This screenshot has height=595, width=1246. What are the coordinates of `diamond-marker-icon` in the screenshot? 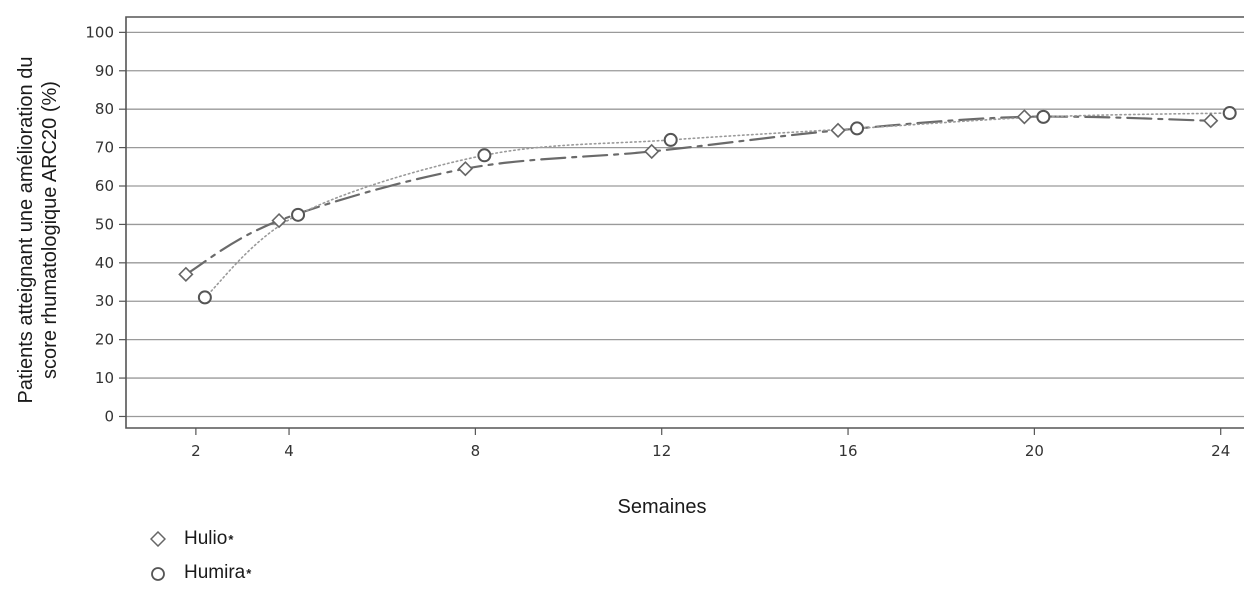 It's located at (158, 539).